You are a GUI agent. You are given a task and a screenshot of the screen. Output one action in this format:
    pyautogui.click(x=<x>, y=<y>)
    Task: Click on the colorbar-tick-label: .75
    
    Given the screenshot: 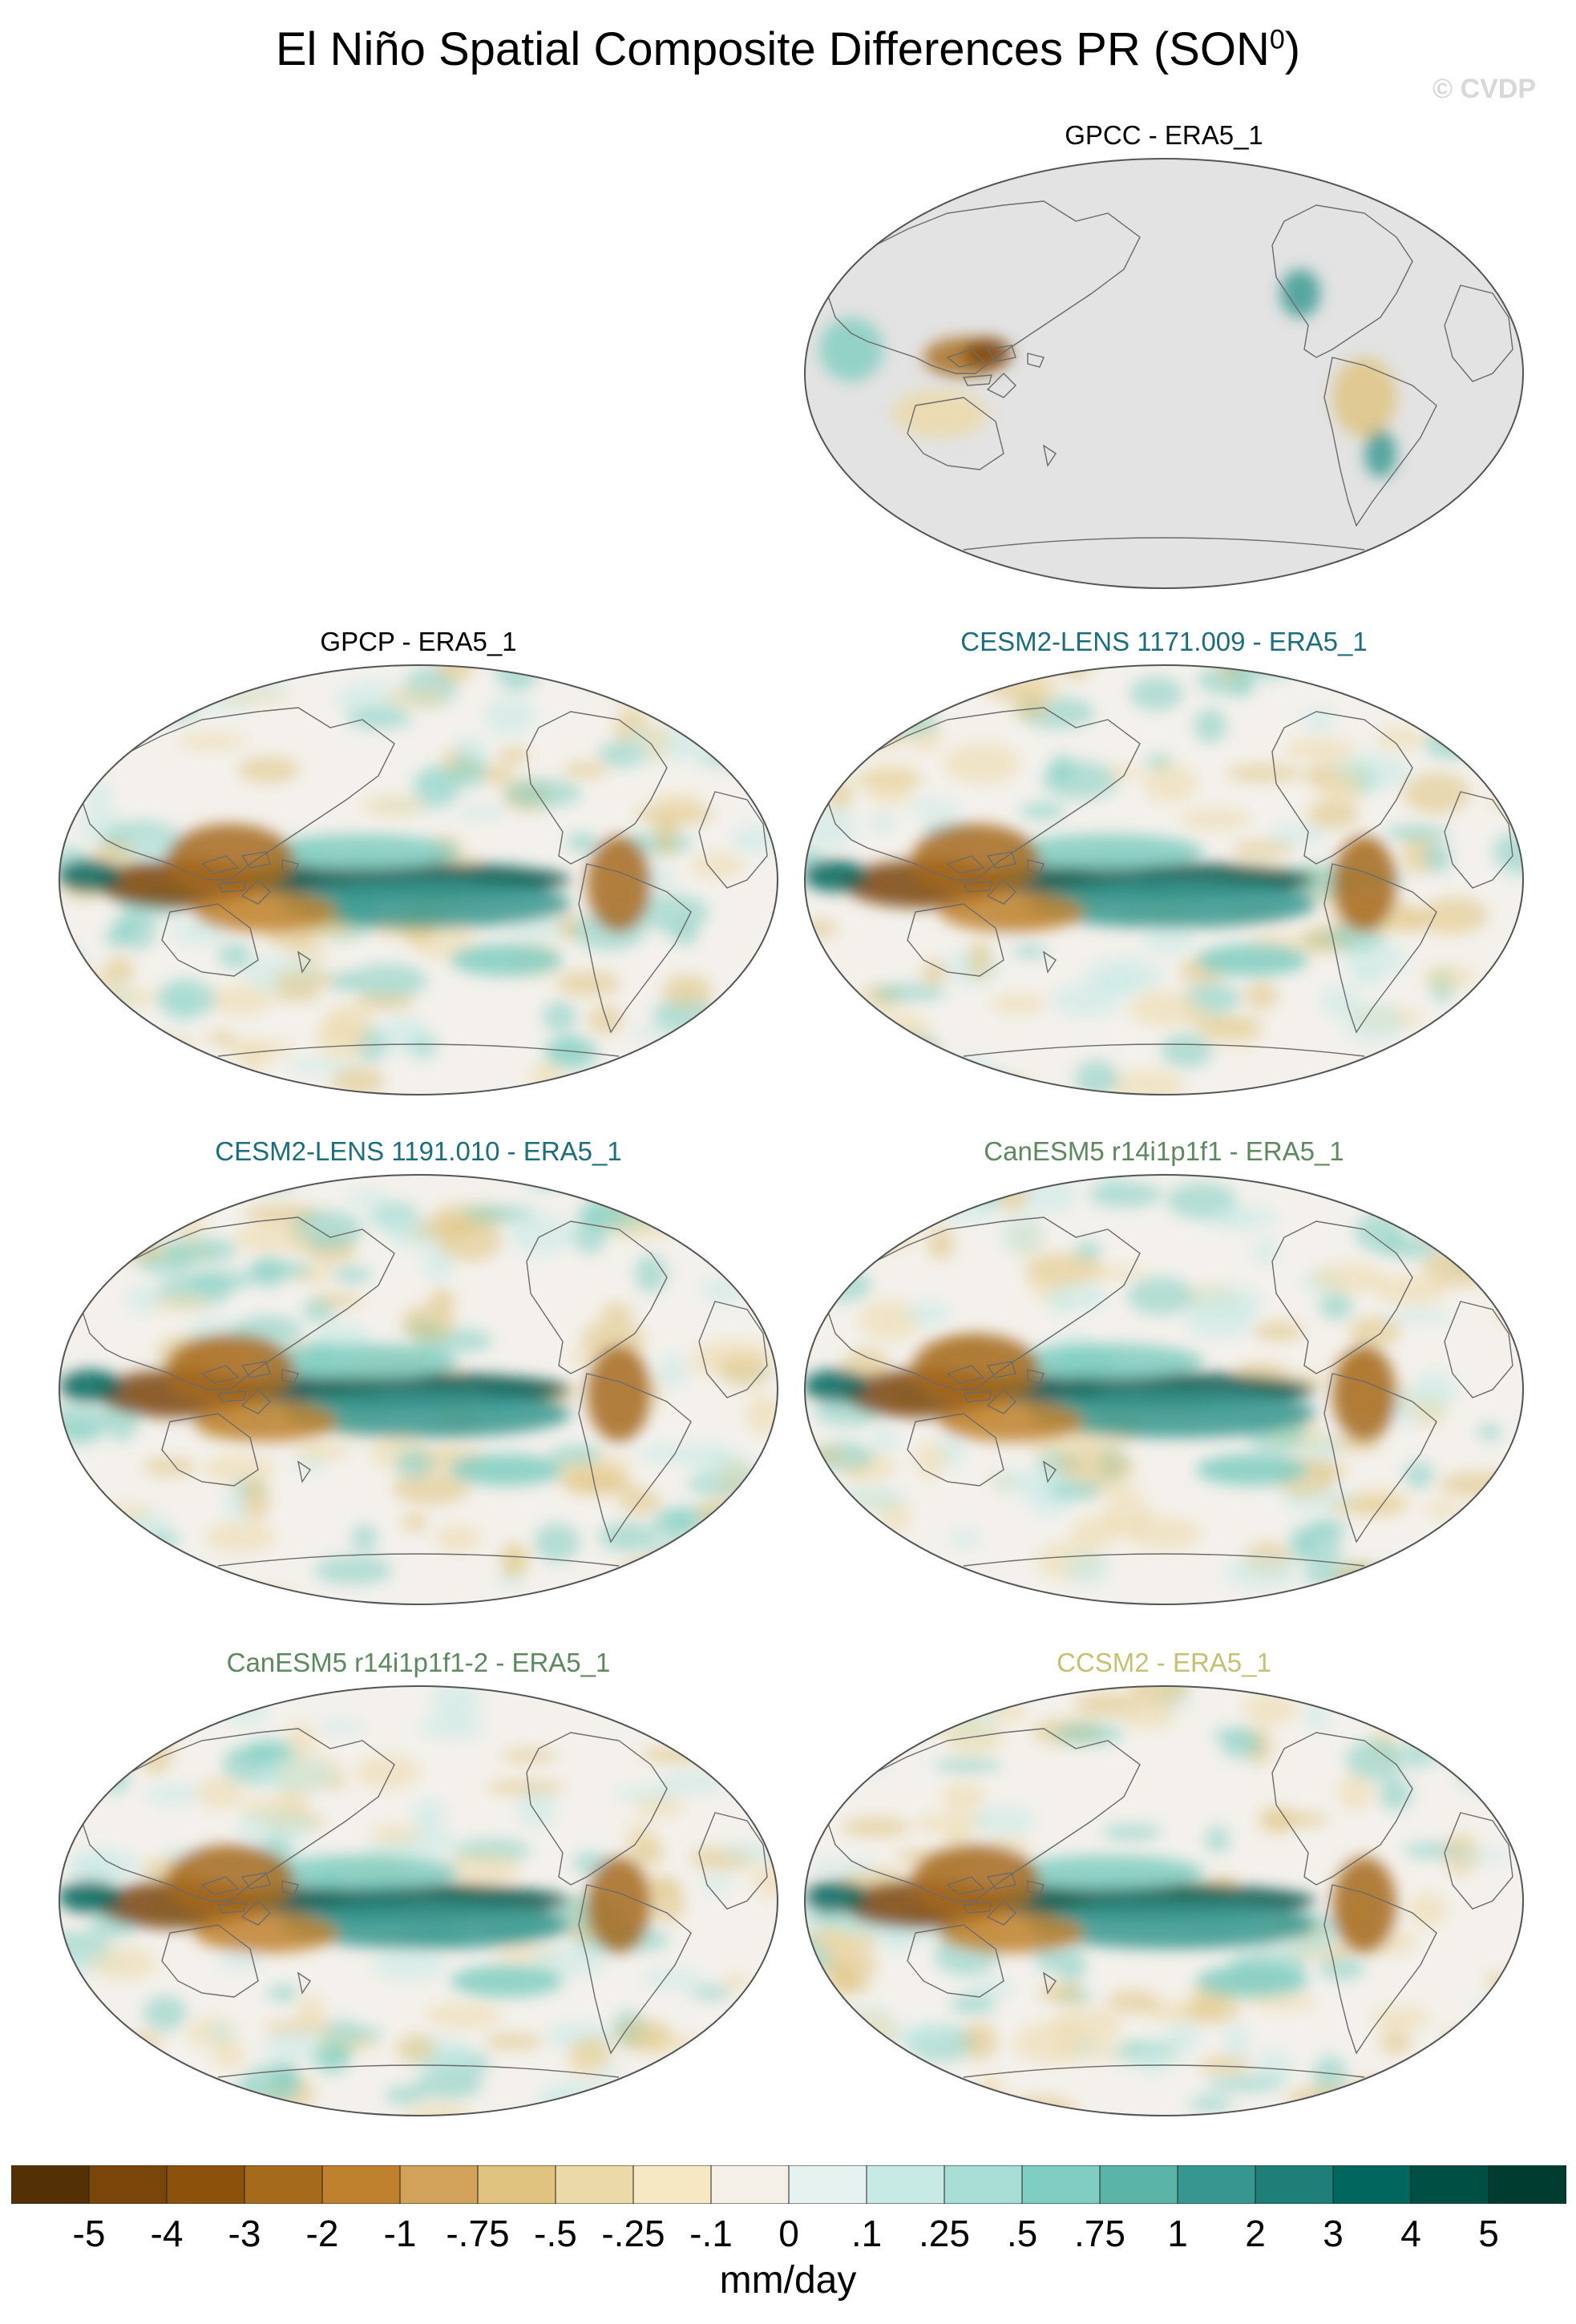 What is the action you would take?
    pyautogui.click(x=1099, y=2233)
    